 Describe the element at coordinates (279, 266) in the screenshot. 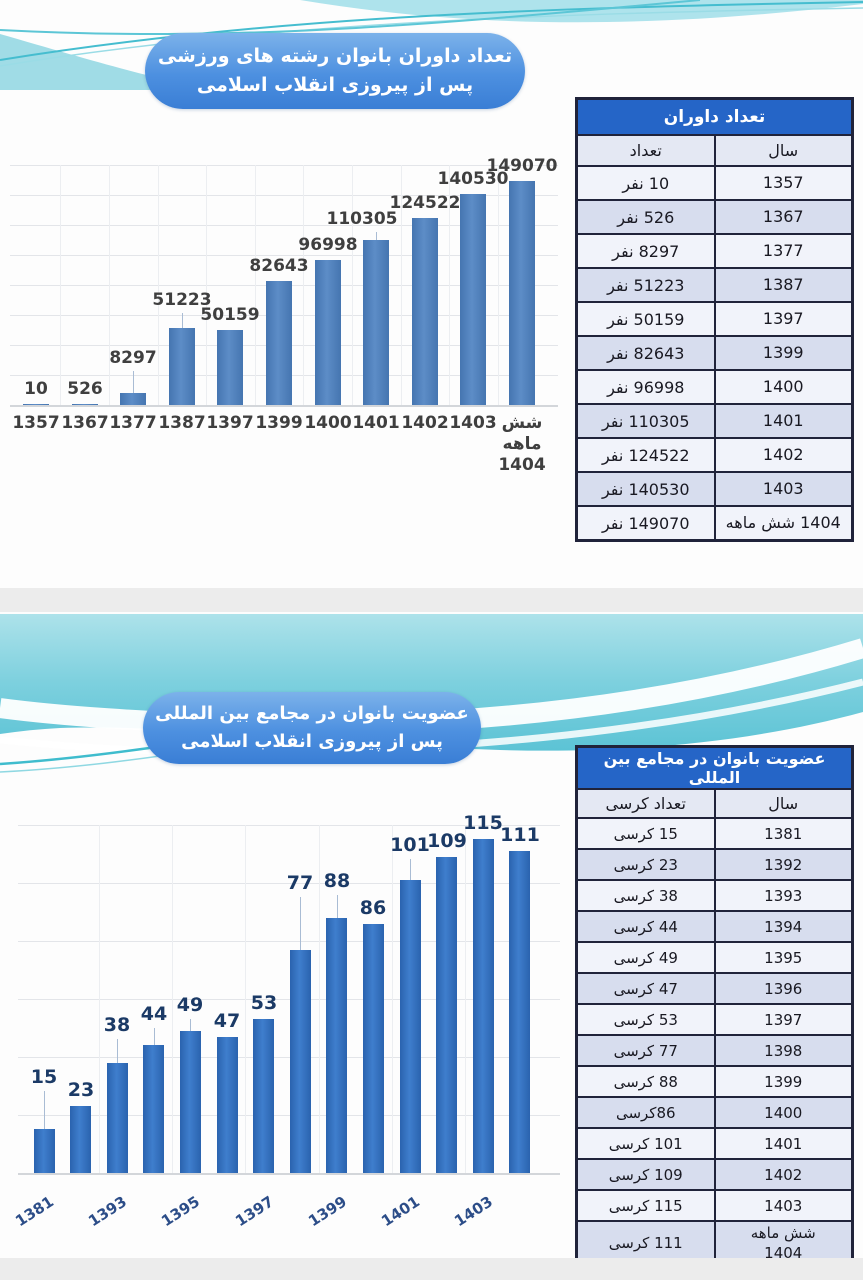

I see `bar-value-label: 82643` at that location.